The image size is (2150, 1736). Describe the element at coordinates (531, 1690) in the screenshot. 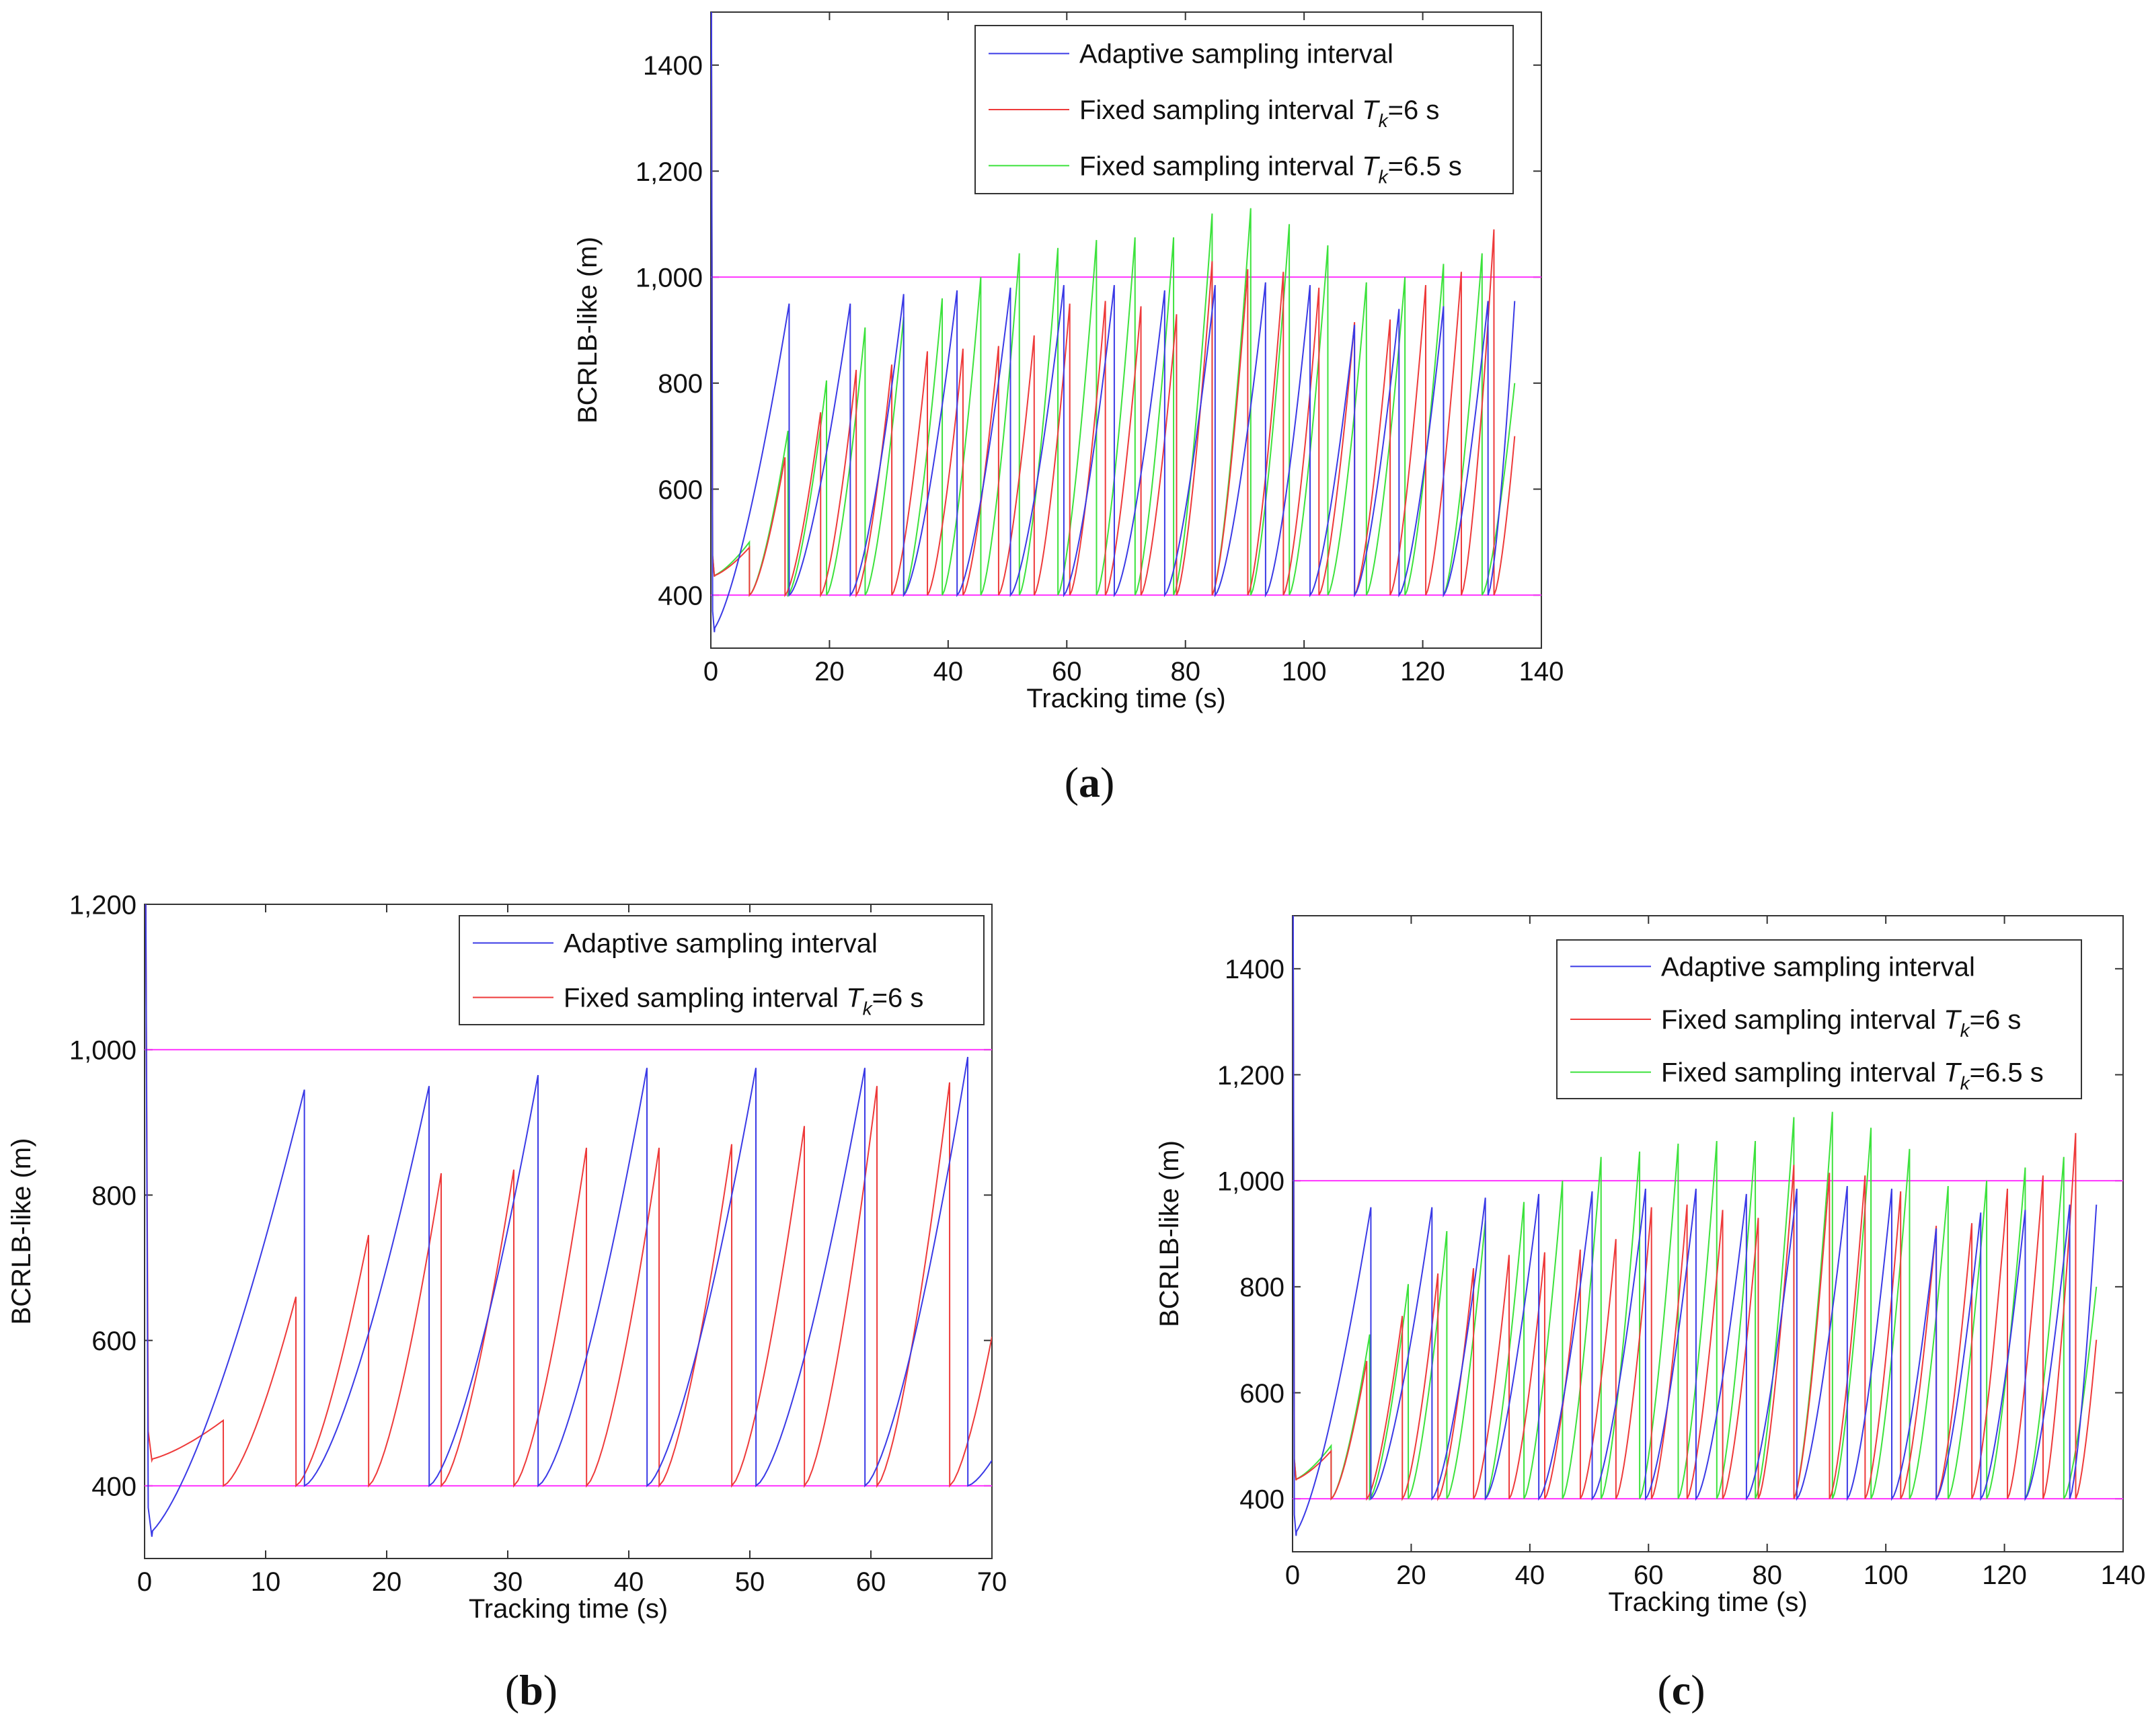

I see `panel-caption: (b)` at that location.